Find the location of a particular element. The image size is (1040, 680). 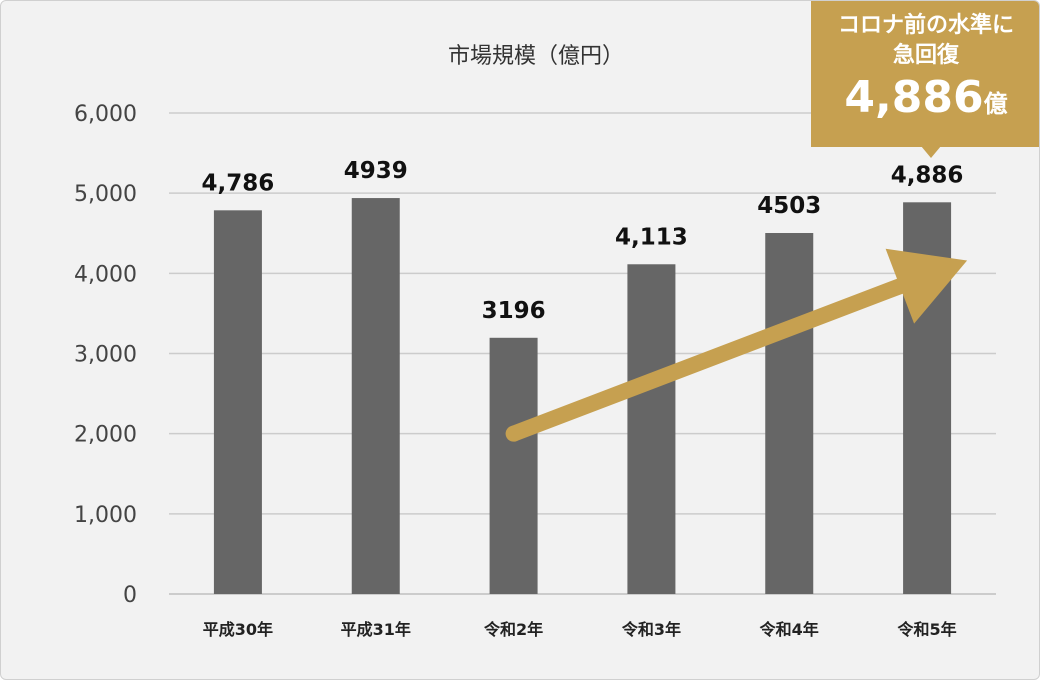

x-tick-label: 令和3年 is located at coordinates (651, 629).